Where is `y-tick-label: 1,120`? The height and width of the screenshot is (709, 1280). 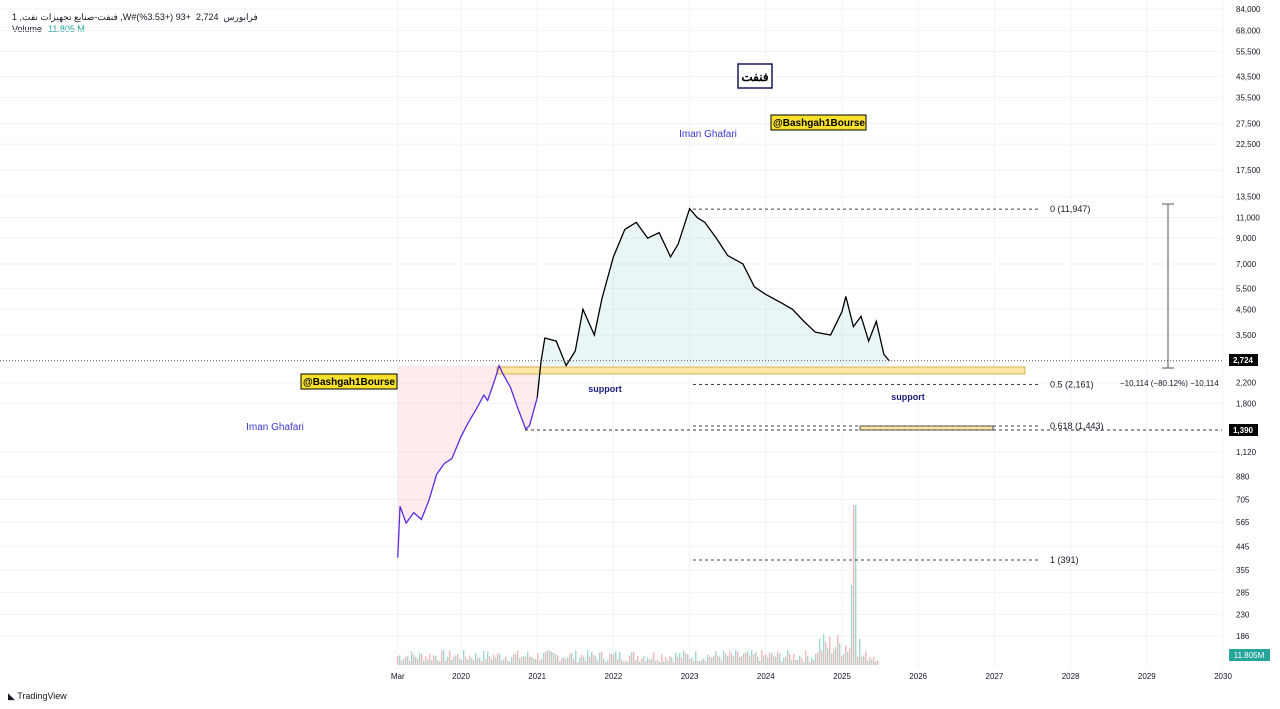 y-tick-label: 1,120 is located at coordinates (1246, 452).